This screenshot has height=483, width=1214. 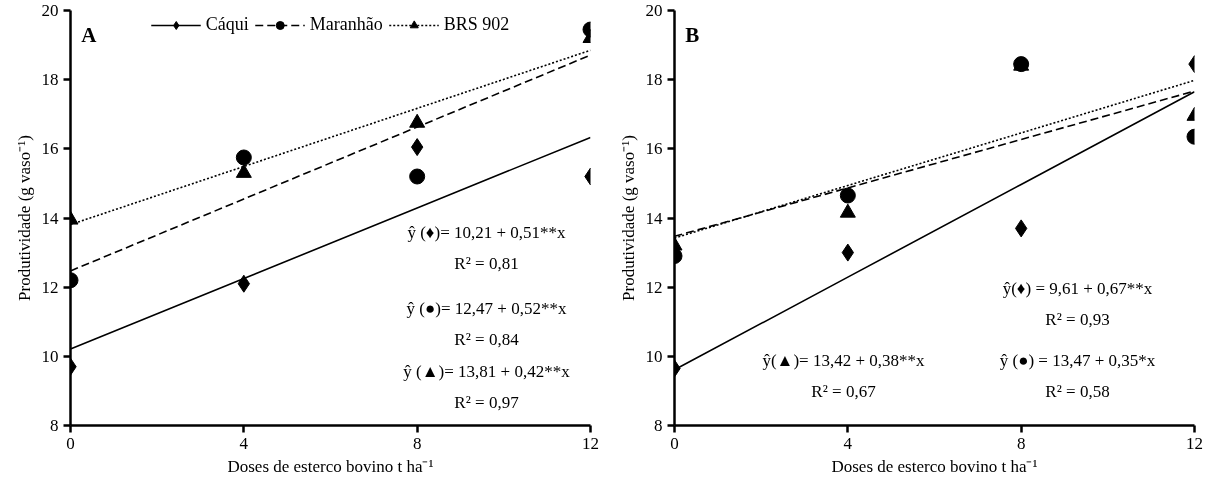 What do you see at coordinates (844, 392) in the screenshot?
I see `annotation: R² = 0,67` at bounding box center [844, 392].